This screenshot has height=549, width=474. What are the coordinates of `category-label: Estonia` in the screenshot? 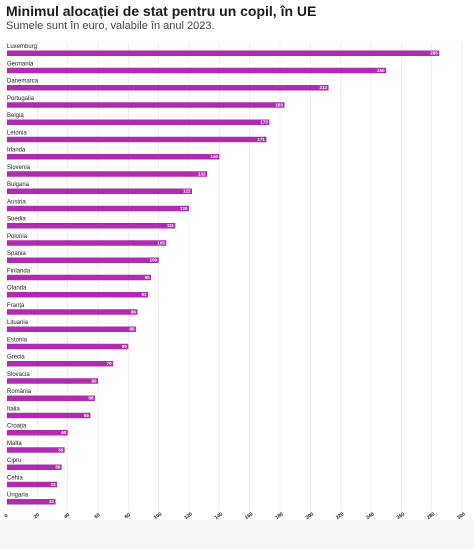 It's located at (17, 340).